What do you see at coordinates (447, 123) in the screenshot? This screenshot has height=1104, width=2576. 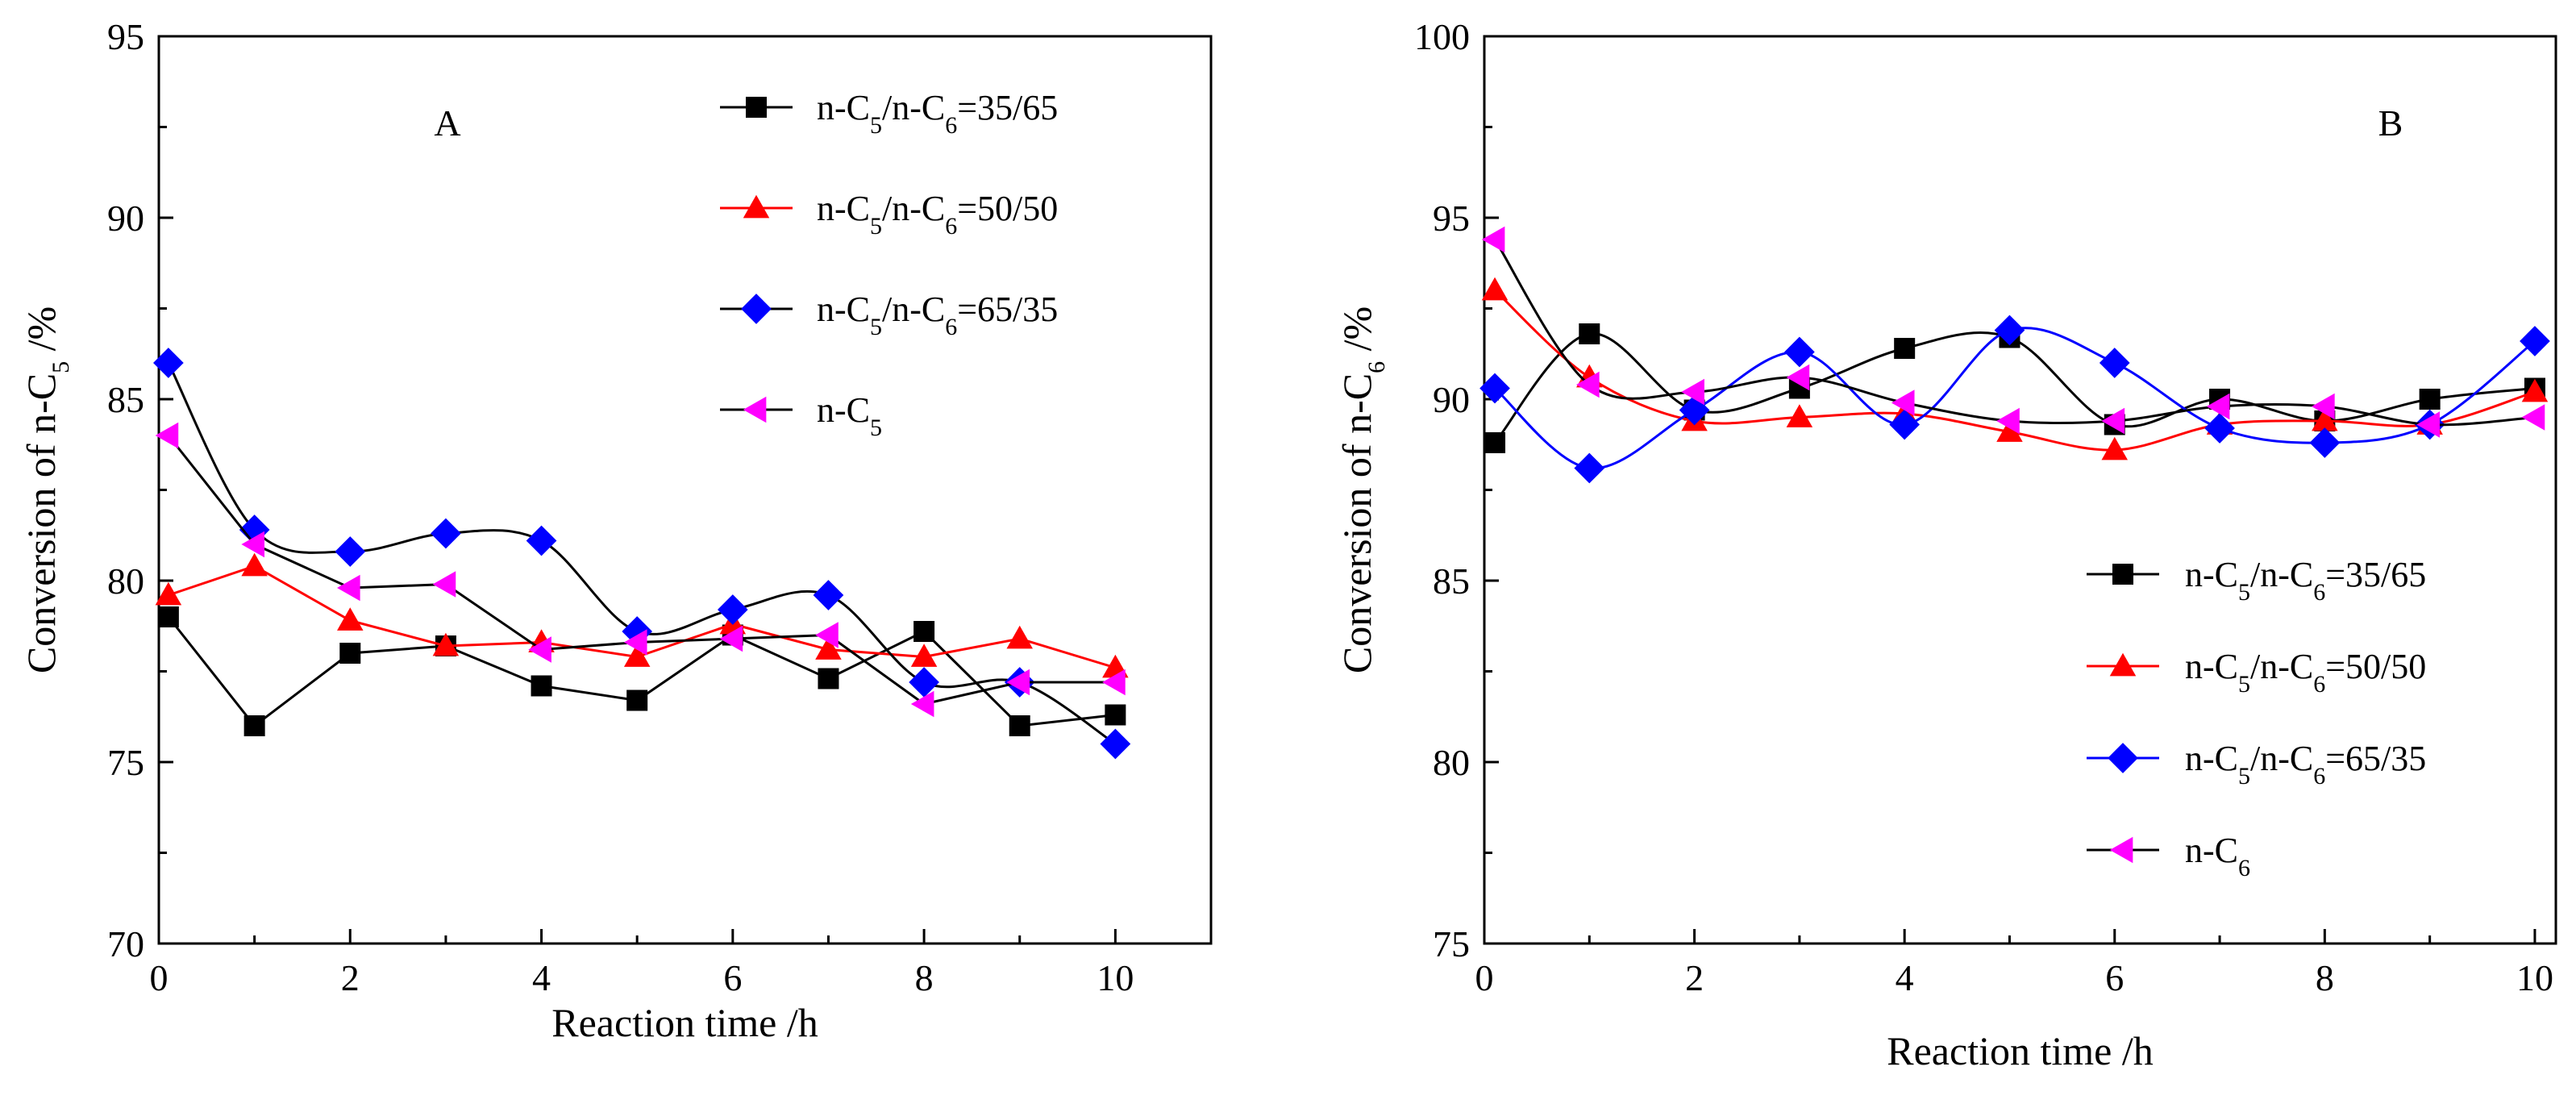 I see `panel-label: A` at bounding box center [447, 123].